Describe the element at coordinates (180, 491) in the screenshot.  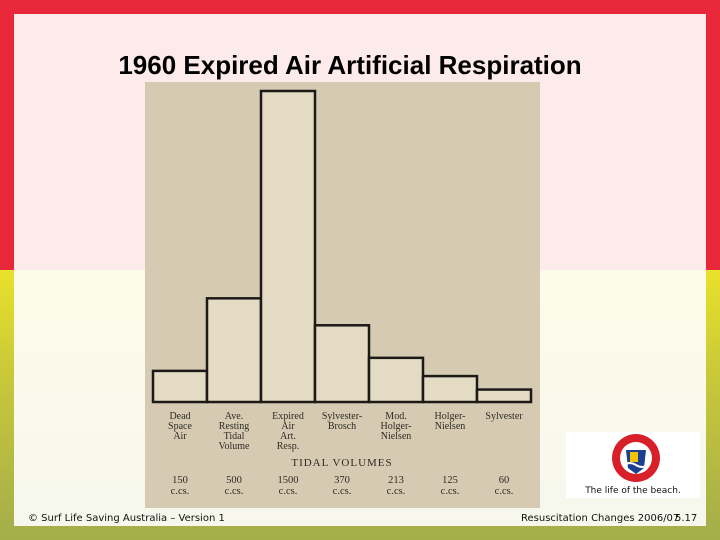
I see `unit-label-0: c.cs.` at that location.